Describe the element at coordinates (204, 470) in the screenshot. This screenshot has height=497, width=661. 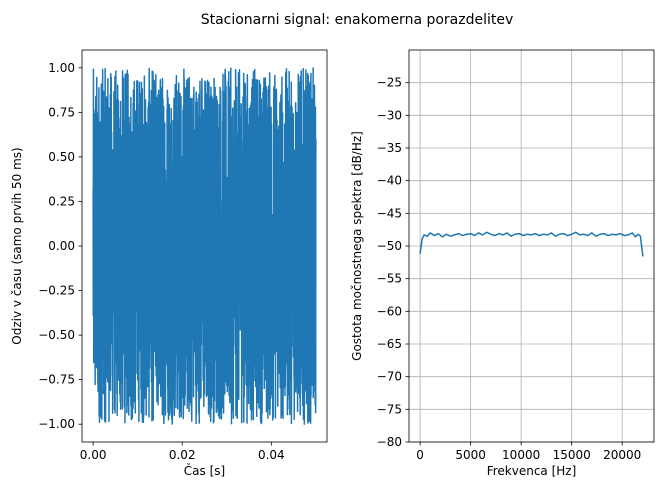
I see `time-chart-x-axis-label: Čas [s]` at that location.